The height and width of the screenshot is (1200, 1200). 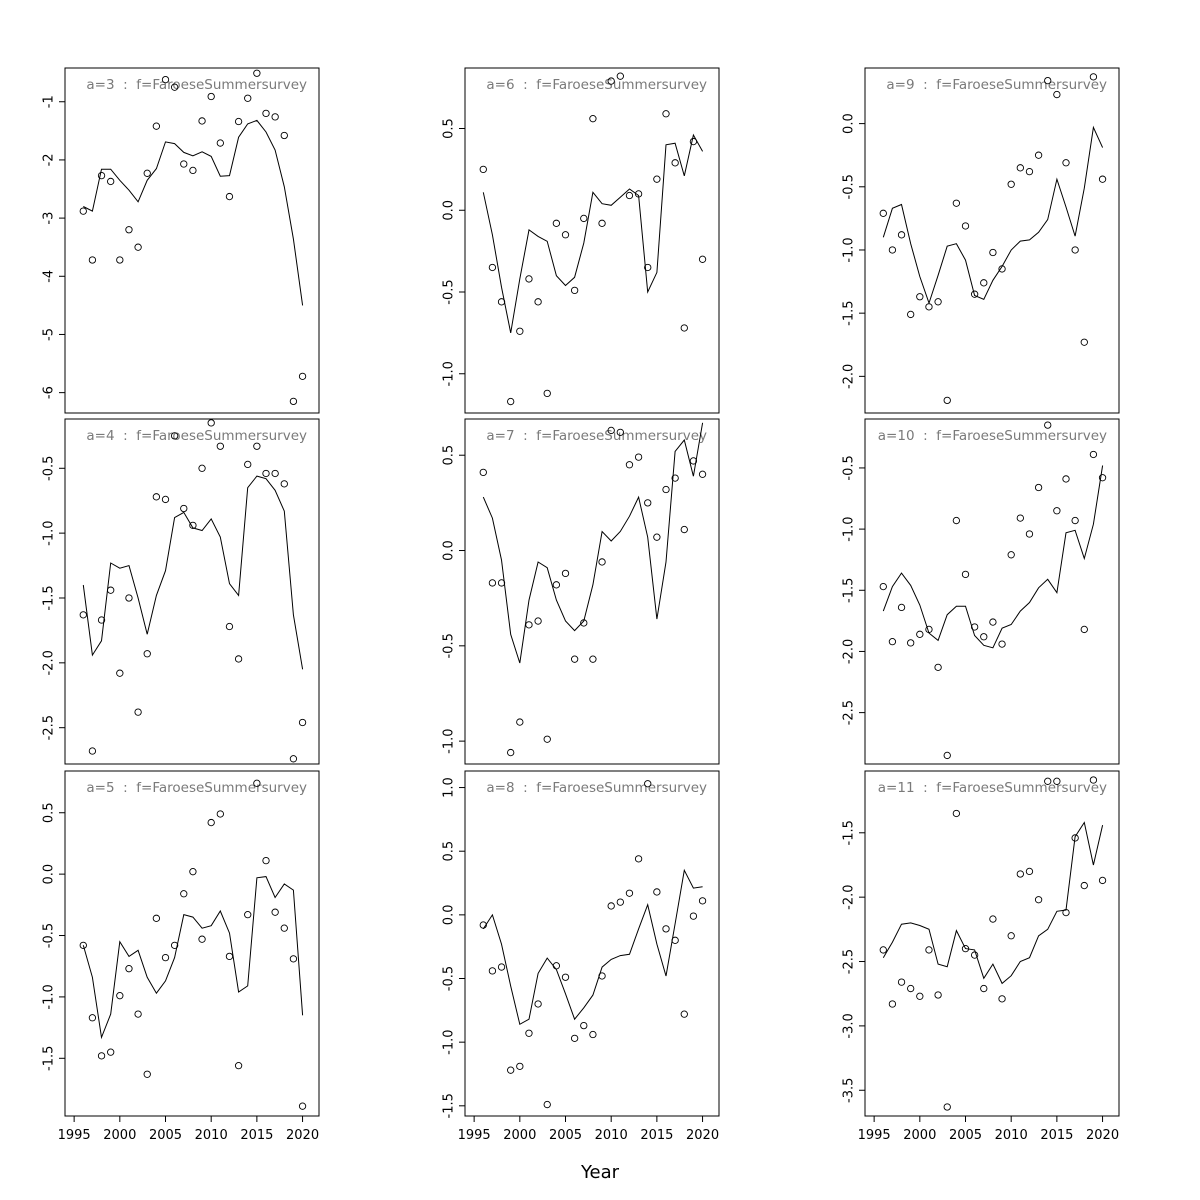 I want to click on x-tick-label: 2010, so click(x=211, y=1135).